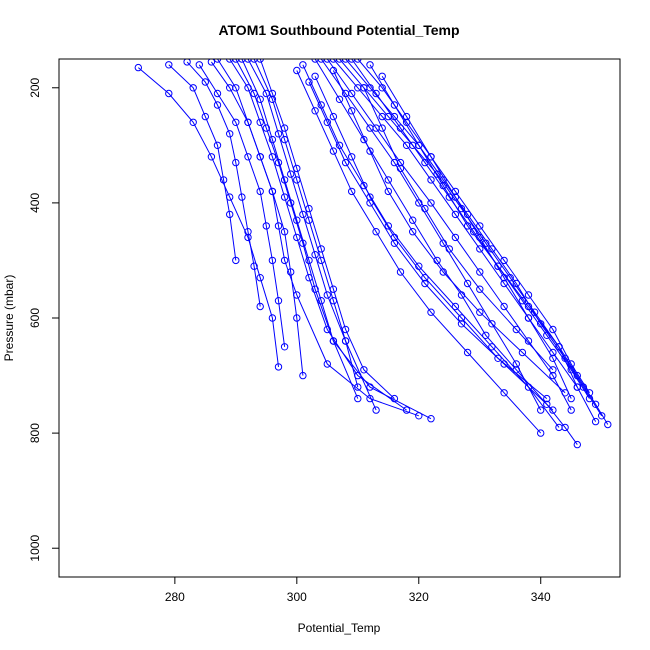 This screenshot has height=650, width=650. Describe the element at coordinates (35, 87) in the screenshot. I see `y-tick-label: 200` at that location.